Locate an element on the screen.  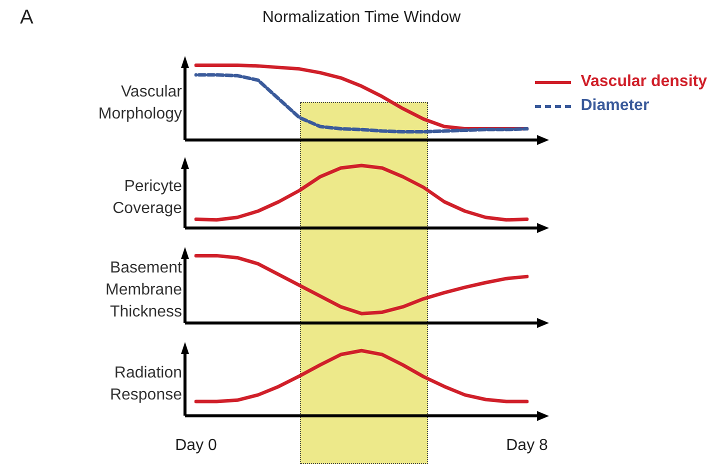
text: A is located at coordinates (27, 17).